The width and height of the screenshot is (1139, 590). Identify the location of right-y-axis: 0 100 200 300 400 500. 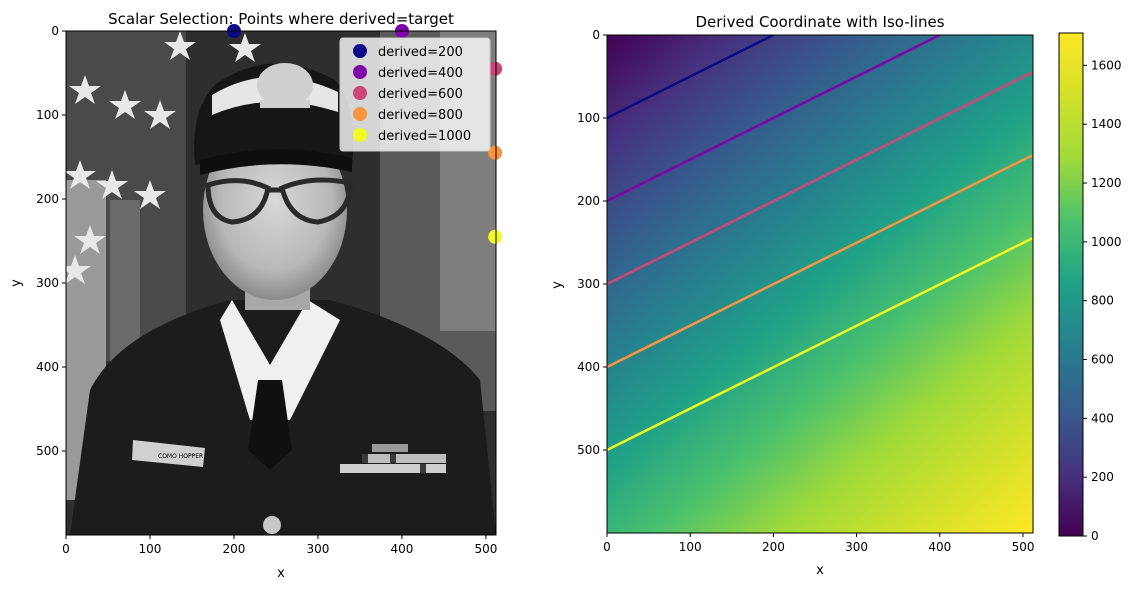
(592, 242).